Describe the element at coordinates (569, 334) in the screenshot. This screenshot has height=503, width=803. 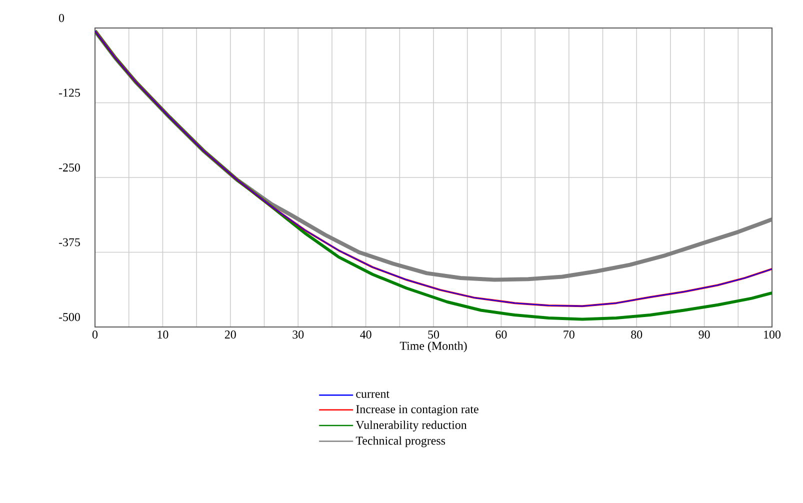
I see `x-tick-label: 70` at that location.